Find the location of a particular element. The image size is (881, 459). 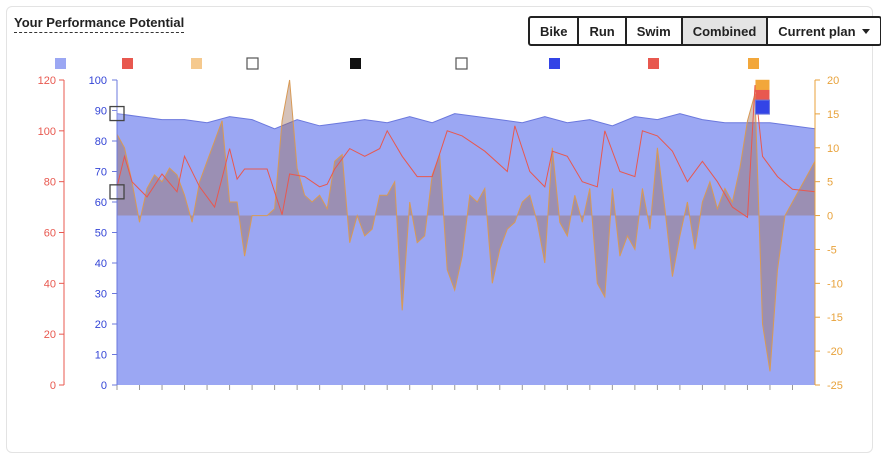

fatigue-tick-label: 20 is located at coordinates (50, 335).